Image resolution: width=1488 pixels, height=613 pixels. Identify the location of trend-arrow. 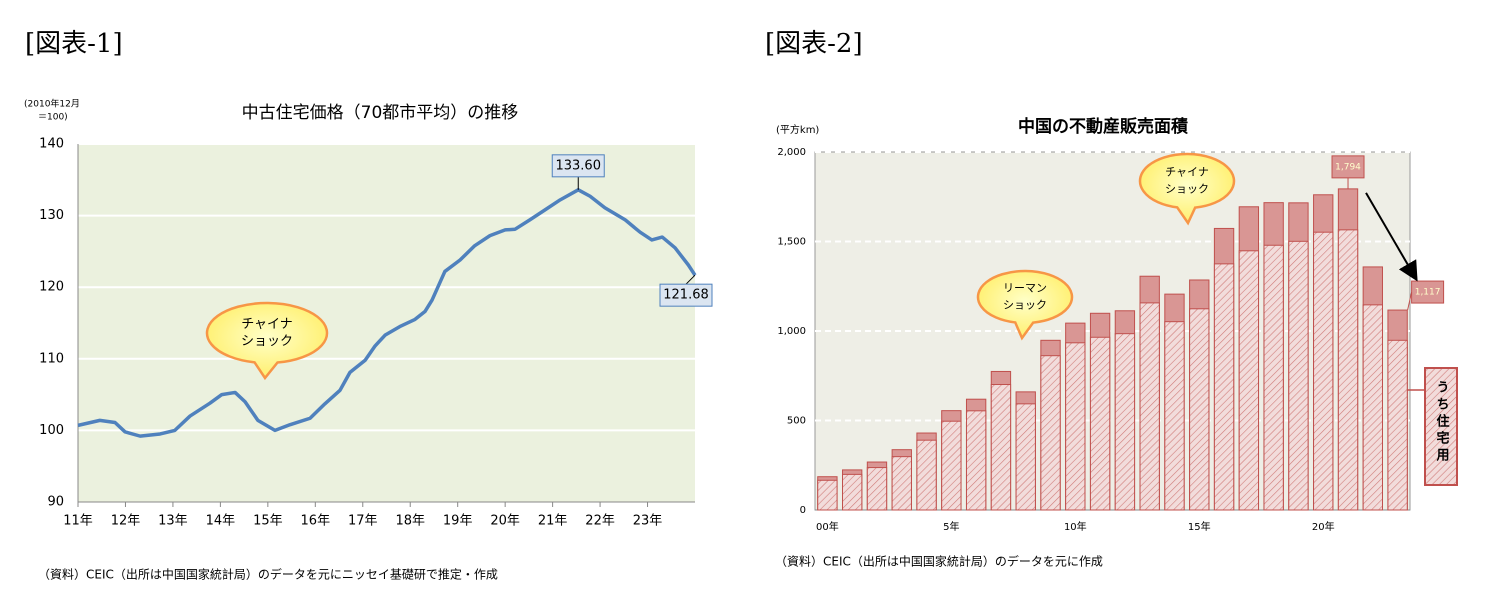
(1391, 237).